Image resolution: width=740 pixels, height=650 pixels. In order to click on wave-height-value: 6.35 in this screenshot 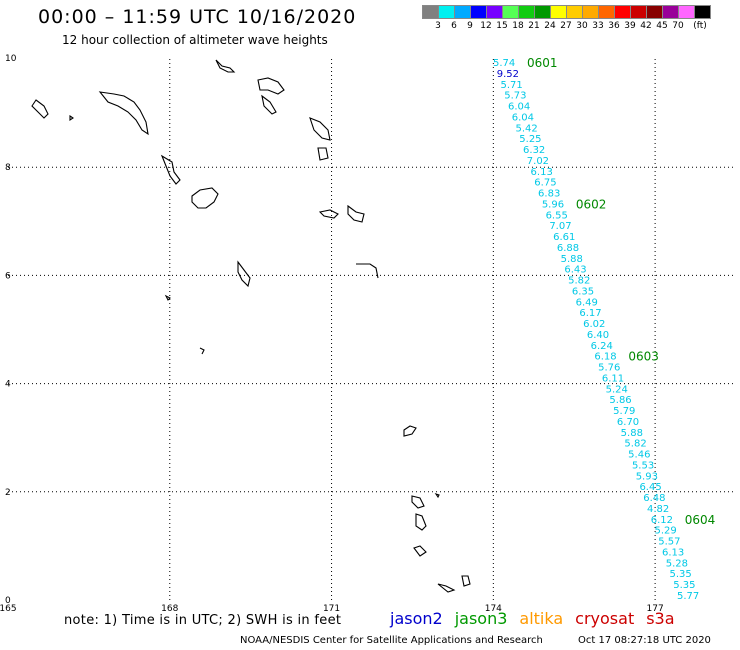, I will do `click(583, 291)`.